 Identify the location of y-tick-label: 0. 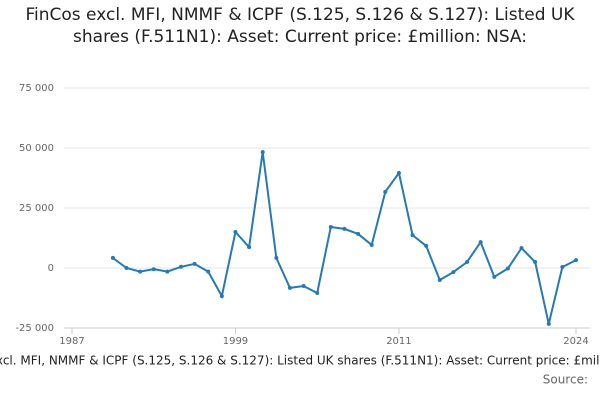
(51, 268).